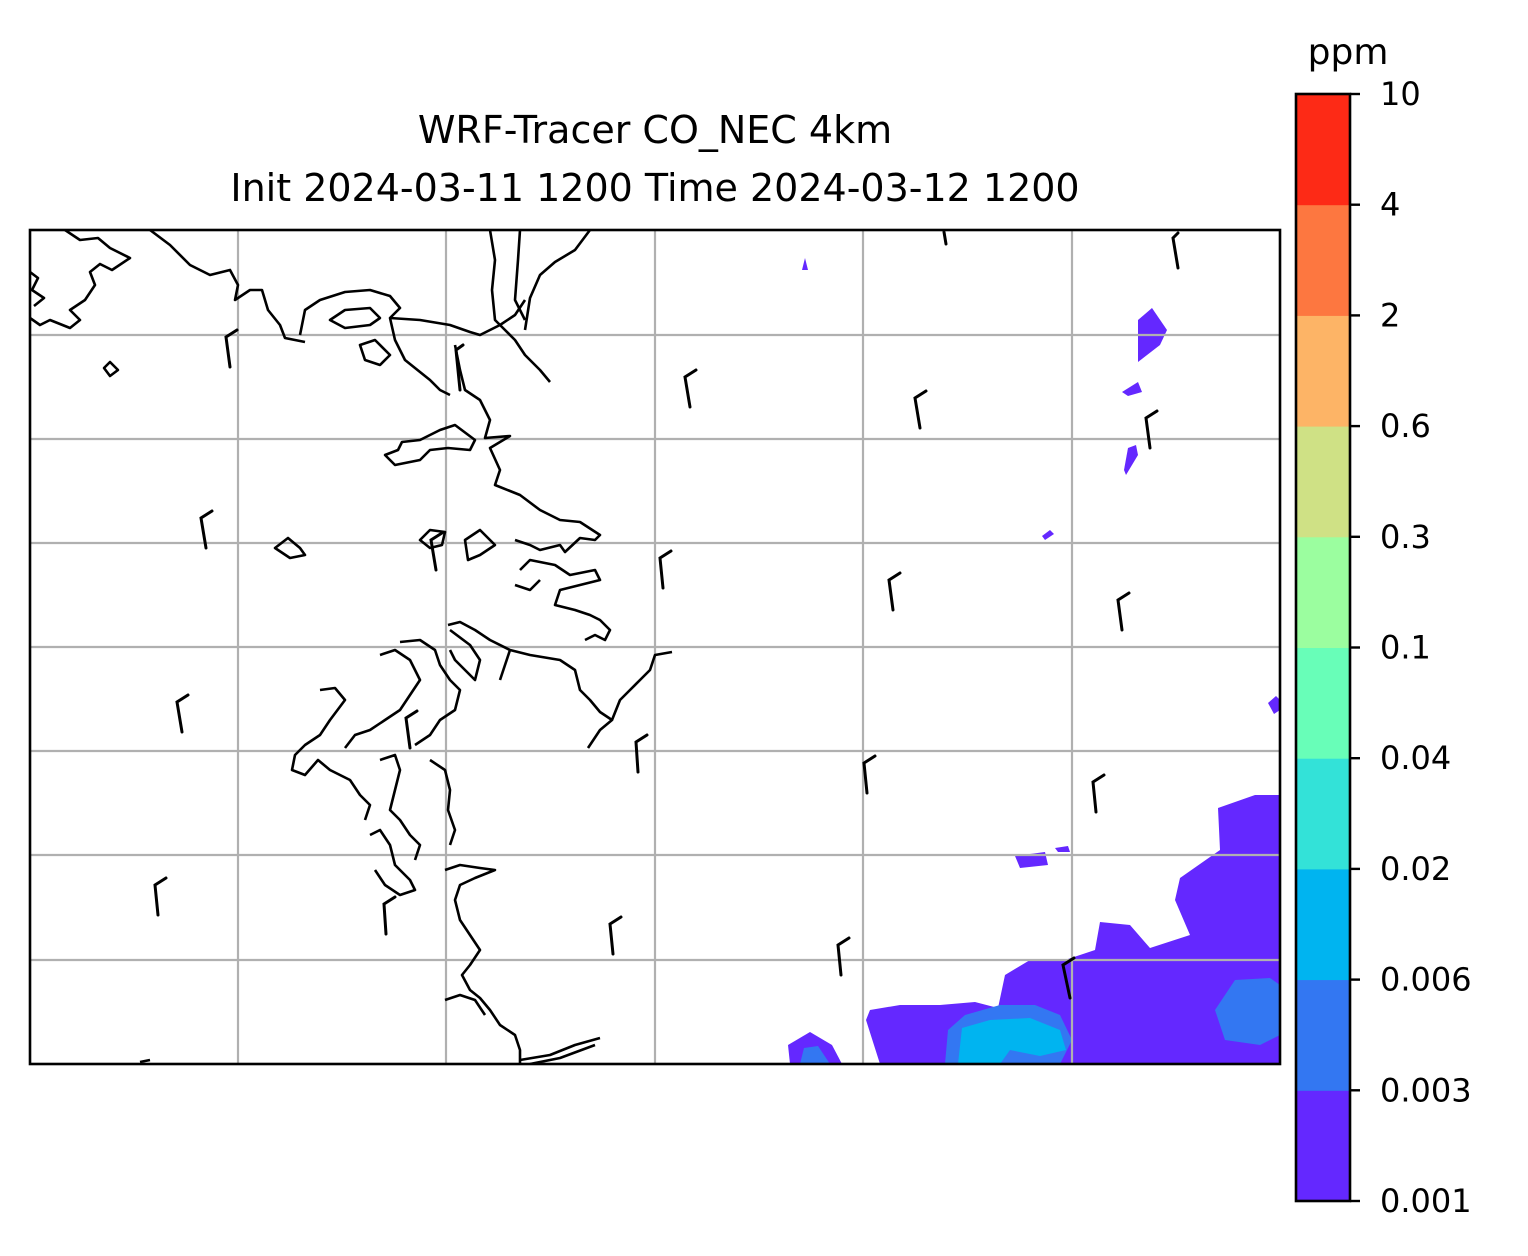  What do you see at coordinates (1390, 205) in the screenshot?
I see `colorbar-tick-label: 4` at bounding box center [1390, 205].